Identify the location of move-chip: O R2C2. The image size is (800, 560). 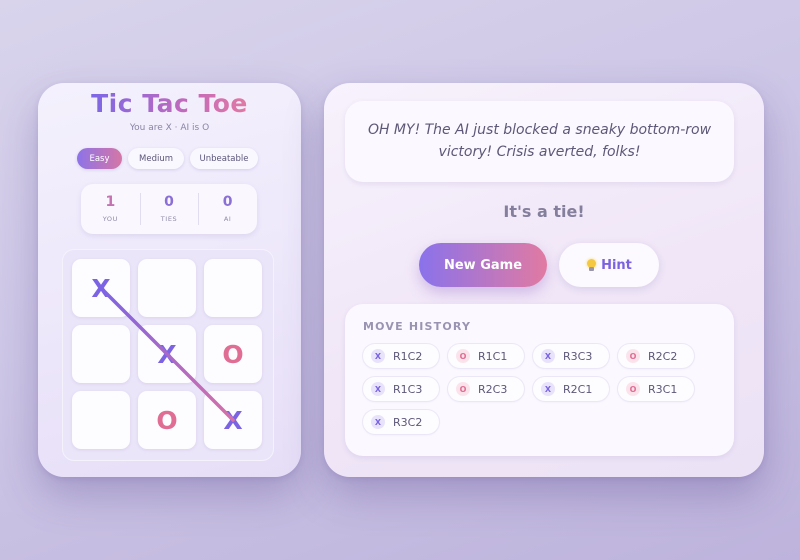
(656, 356).